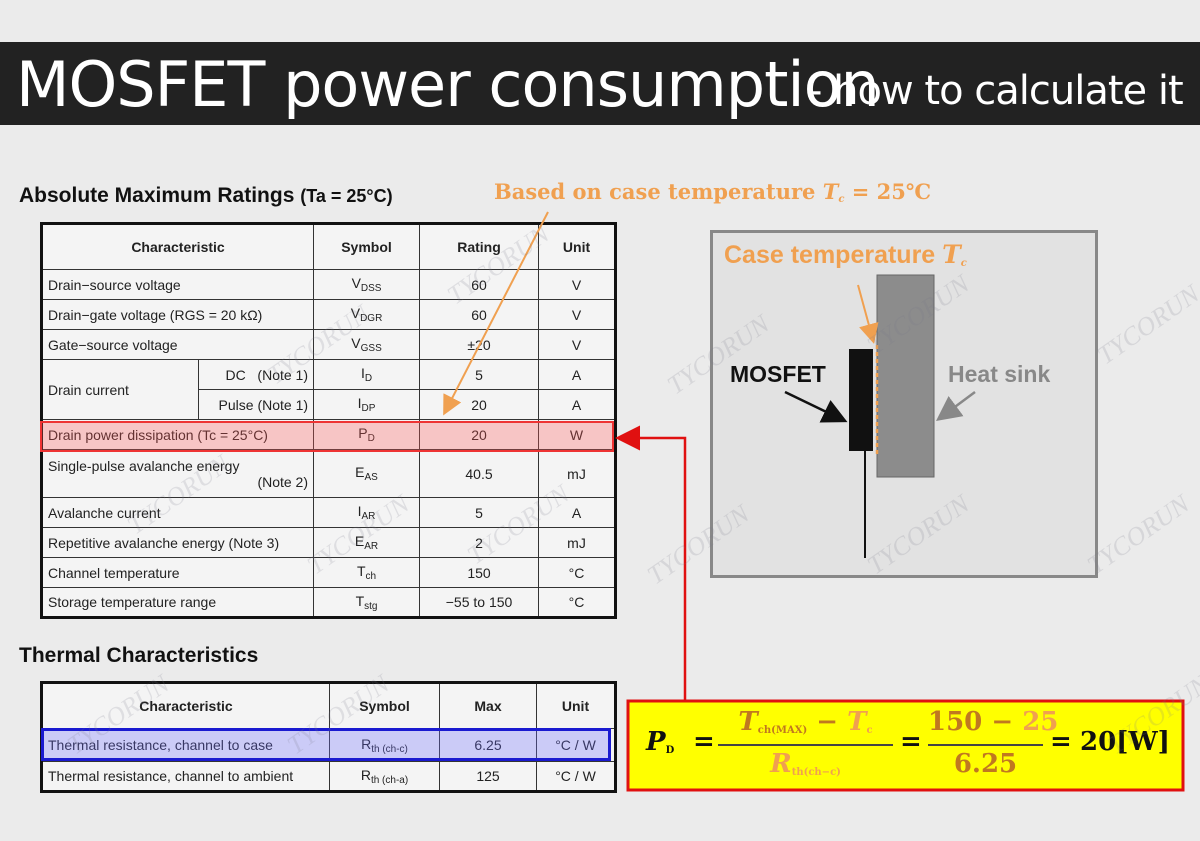  What do you see at coordinates (816, 406) in the screenshot?
I see `mosfet-arrow` at bounding box center [816, 406].